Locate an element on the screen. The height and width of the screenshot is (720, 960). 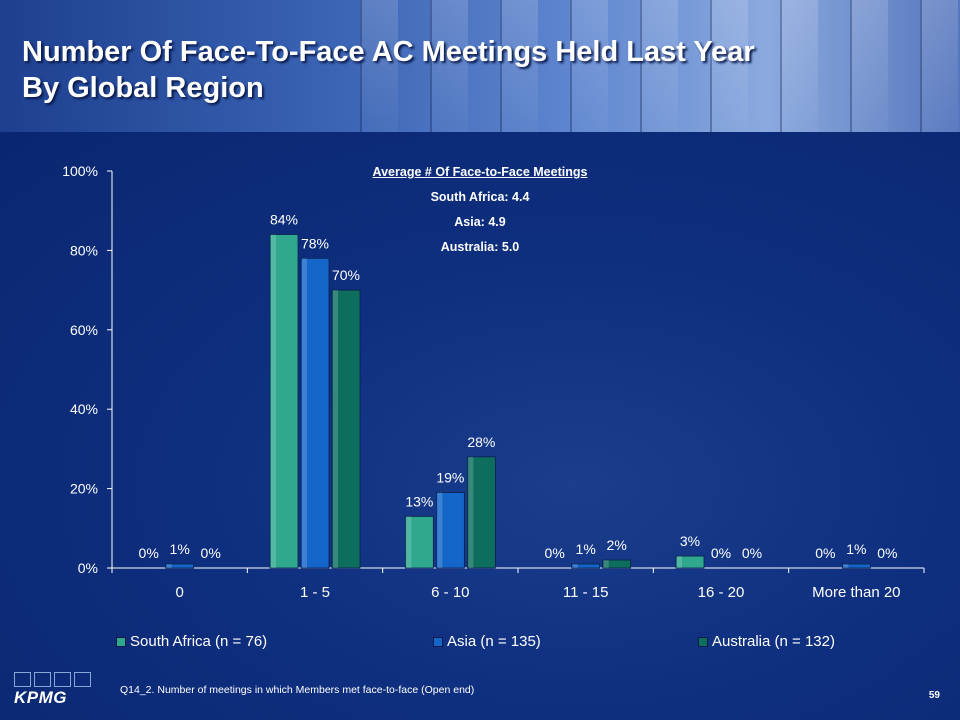
data-label: 3% is located at coordinates (690, 541).